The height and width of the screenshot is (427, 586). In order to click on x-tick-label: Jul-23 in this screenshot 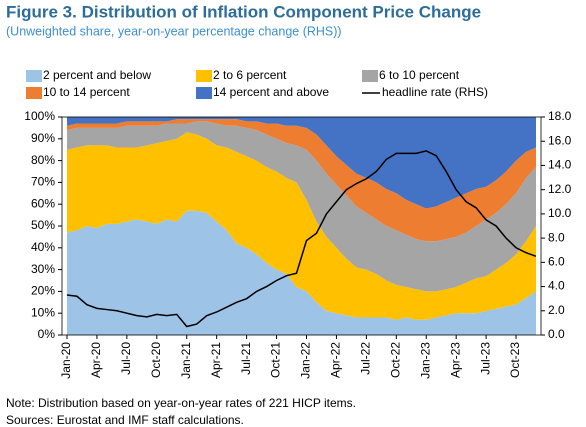, I will do `click(485, 358)`.